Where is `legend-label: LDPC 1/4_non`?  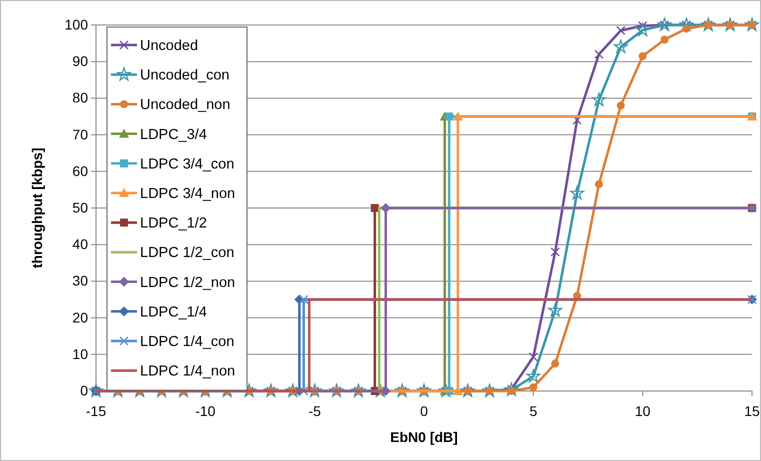 legend-label: LDPC 1/4_non is located at coordinates (188, 372).